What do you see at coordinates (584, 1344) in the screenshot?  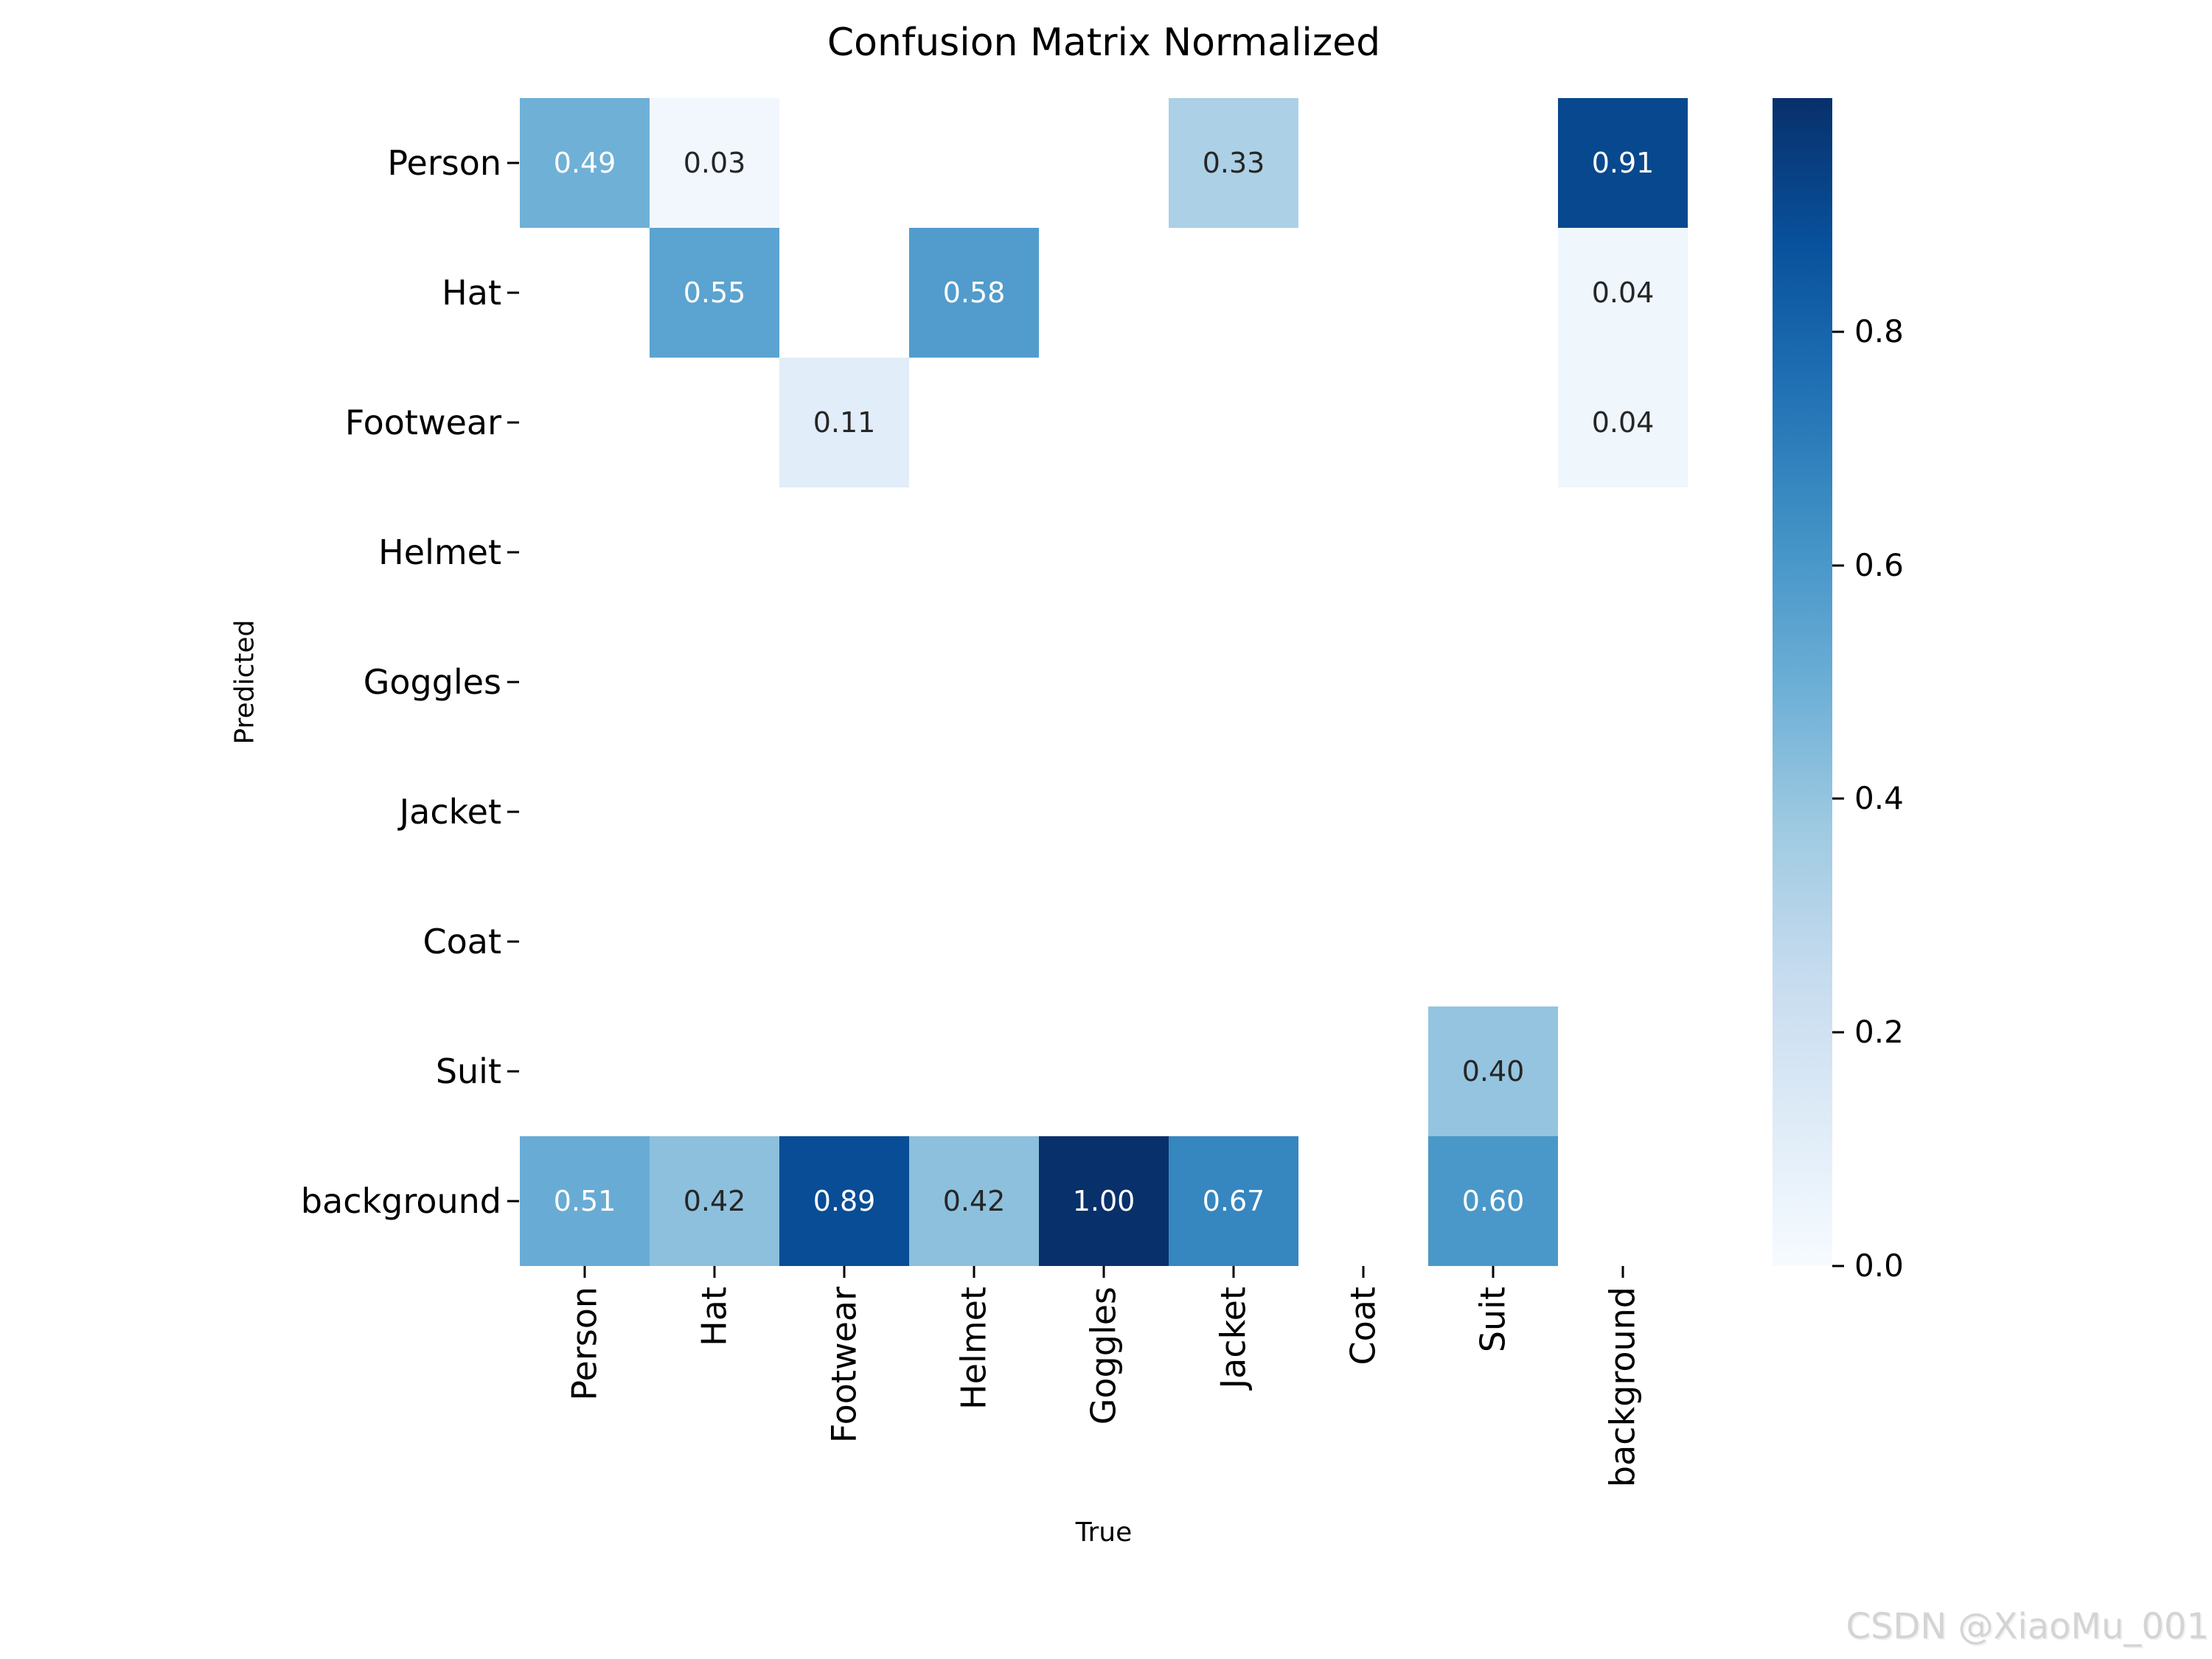 I see `x-tick-label: Person` at bounding box center [584, 1344].